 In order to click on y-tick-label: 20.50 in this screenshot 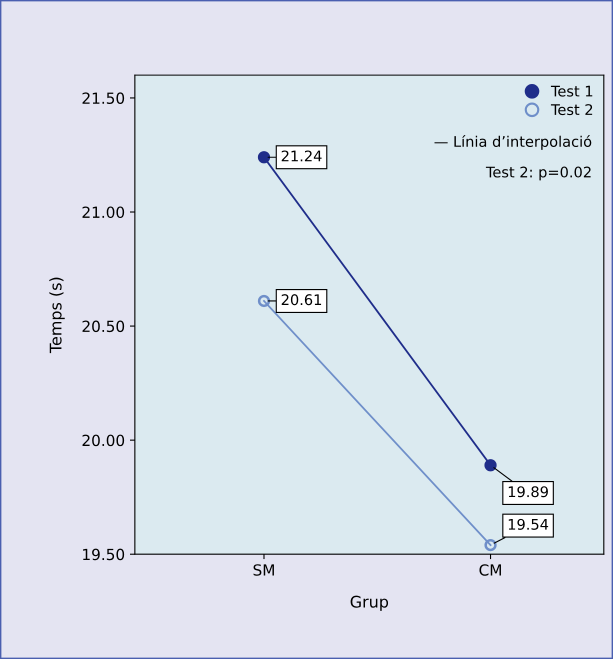, I will do `click(103, 326)`.